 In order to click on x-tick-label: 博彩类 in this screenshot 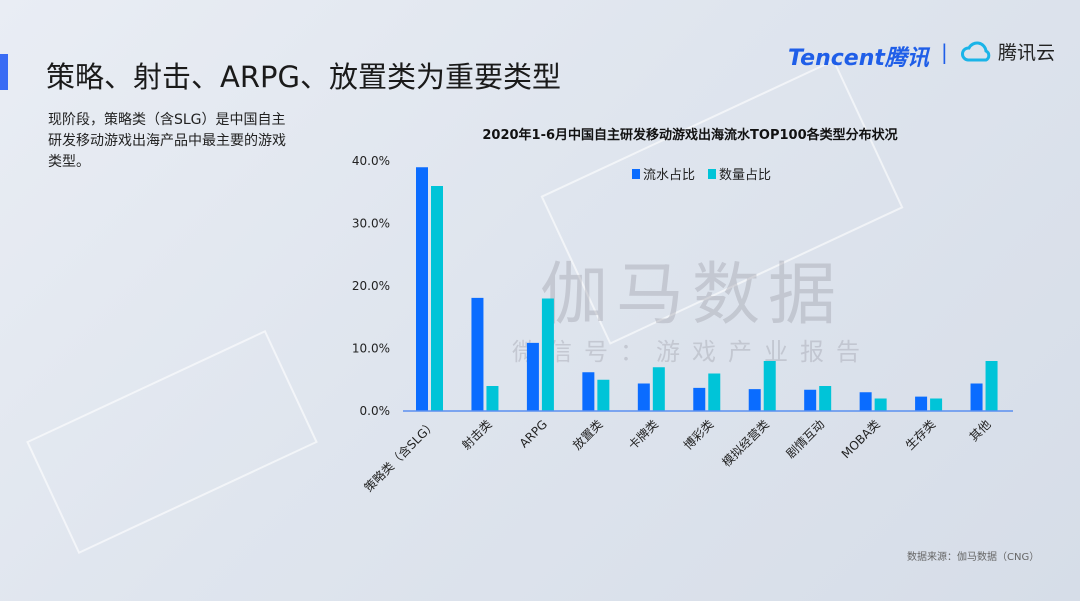, I will do `click(698, 435)`.